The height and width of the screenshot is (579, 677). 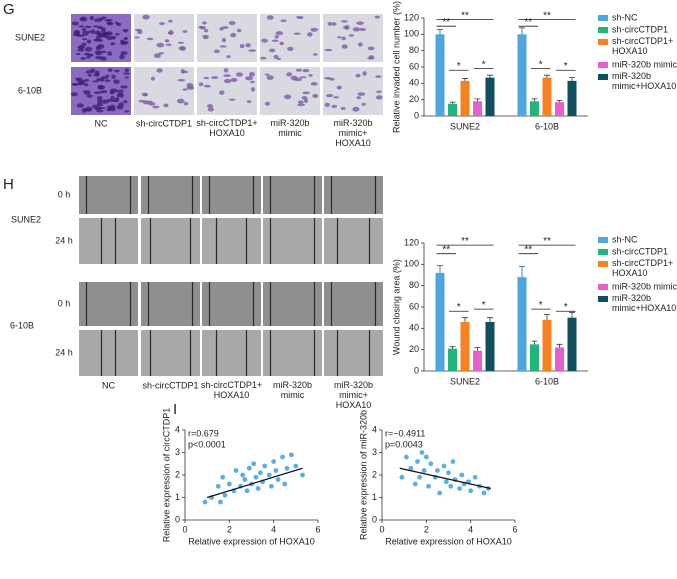 I want to click on bar, so click(x=522, y=324).